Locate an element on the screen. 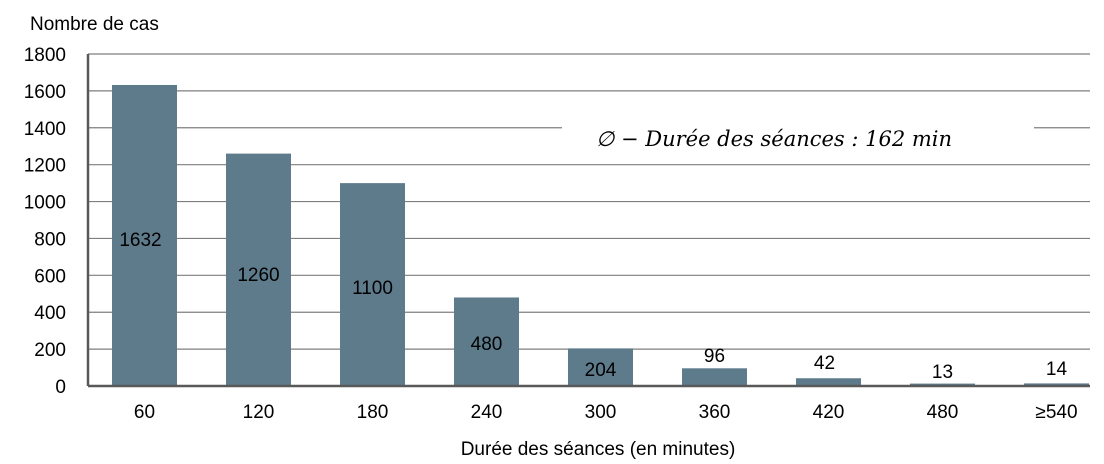  y-tick-labels: 0 200 400 600 800 1000 1200 1400 1600 1800 is located at coordinates (45, 221).